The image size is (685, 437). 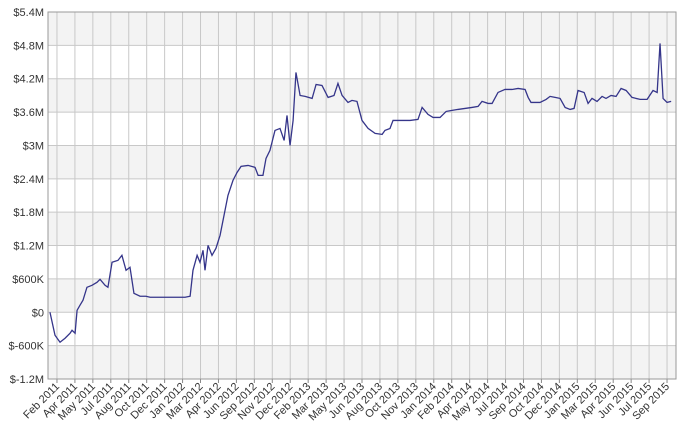 What do you see at coordinates (28, 247) in the screenshot?
I see `y-tick-label: $1.2M` at bounding box center [28, 247].